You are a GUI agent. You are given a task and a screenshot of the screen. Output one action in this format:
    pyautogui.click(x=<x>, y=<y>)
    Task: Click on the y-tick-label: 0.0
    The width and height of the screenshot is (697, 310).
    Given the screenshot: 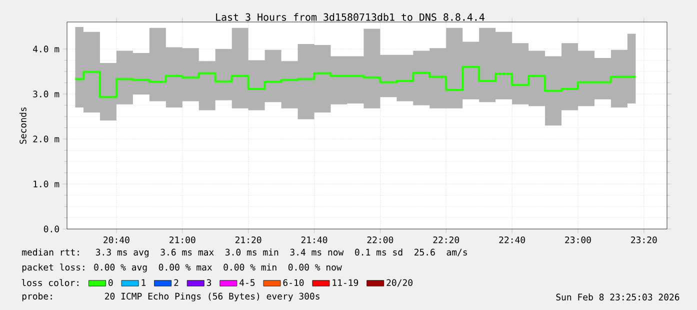 What is the action you would take?
    pyautogui.click(x=51, y=229)
    